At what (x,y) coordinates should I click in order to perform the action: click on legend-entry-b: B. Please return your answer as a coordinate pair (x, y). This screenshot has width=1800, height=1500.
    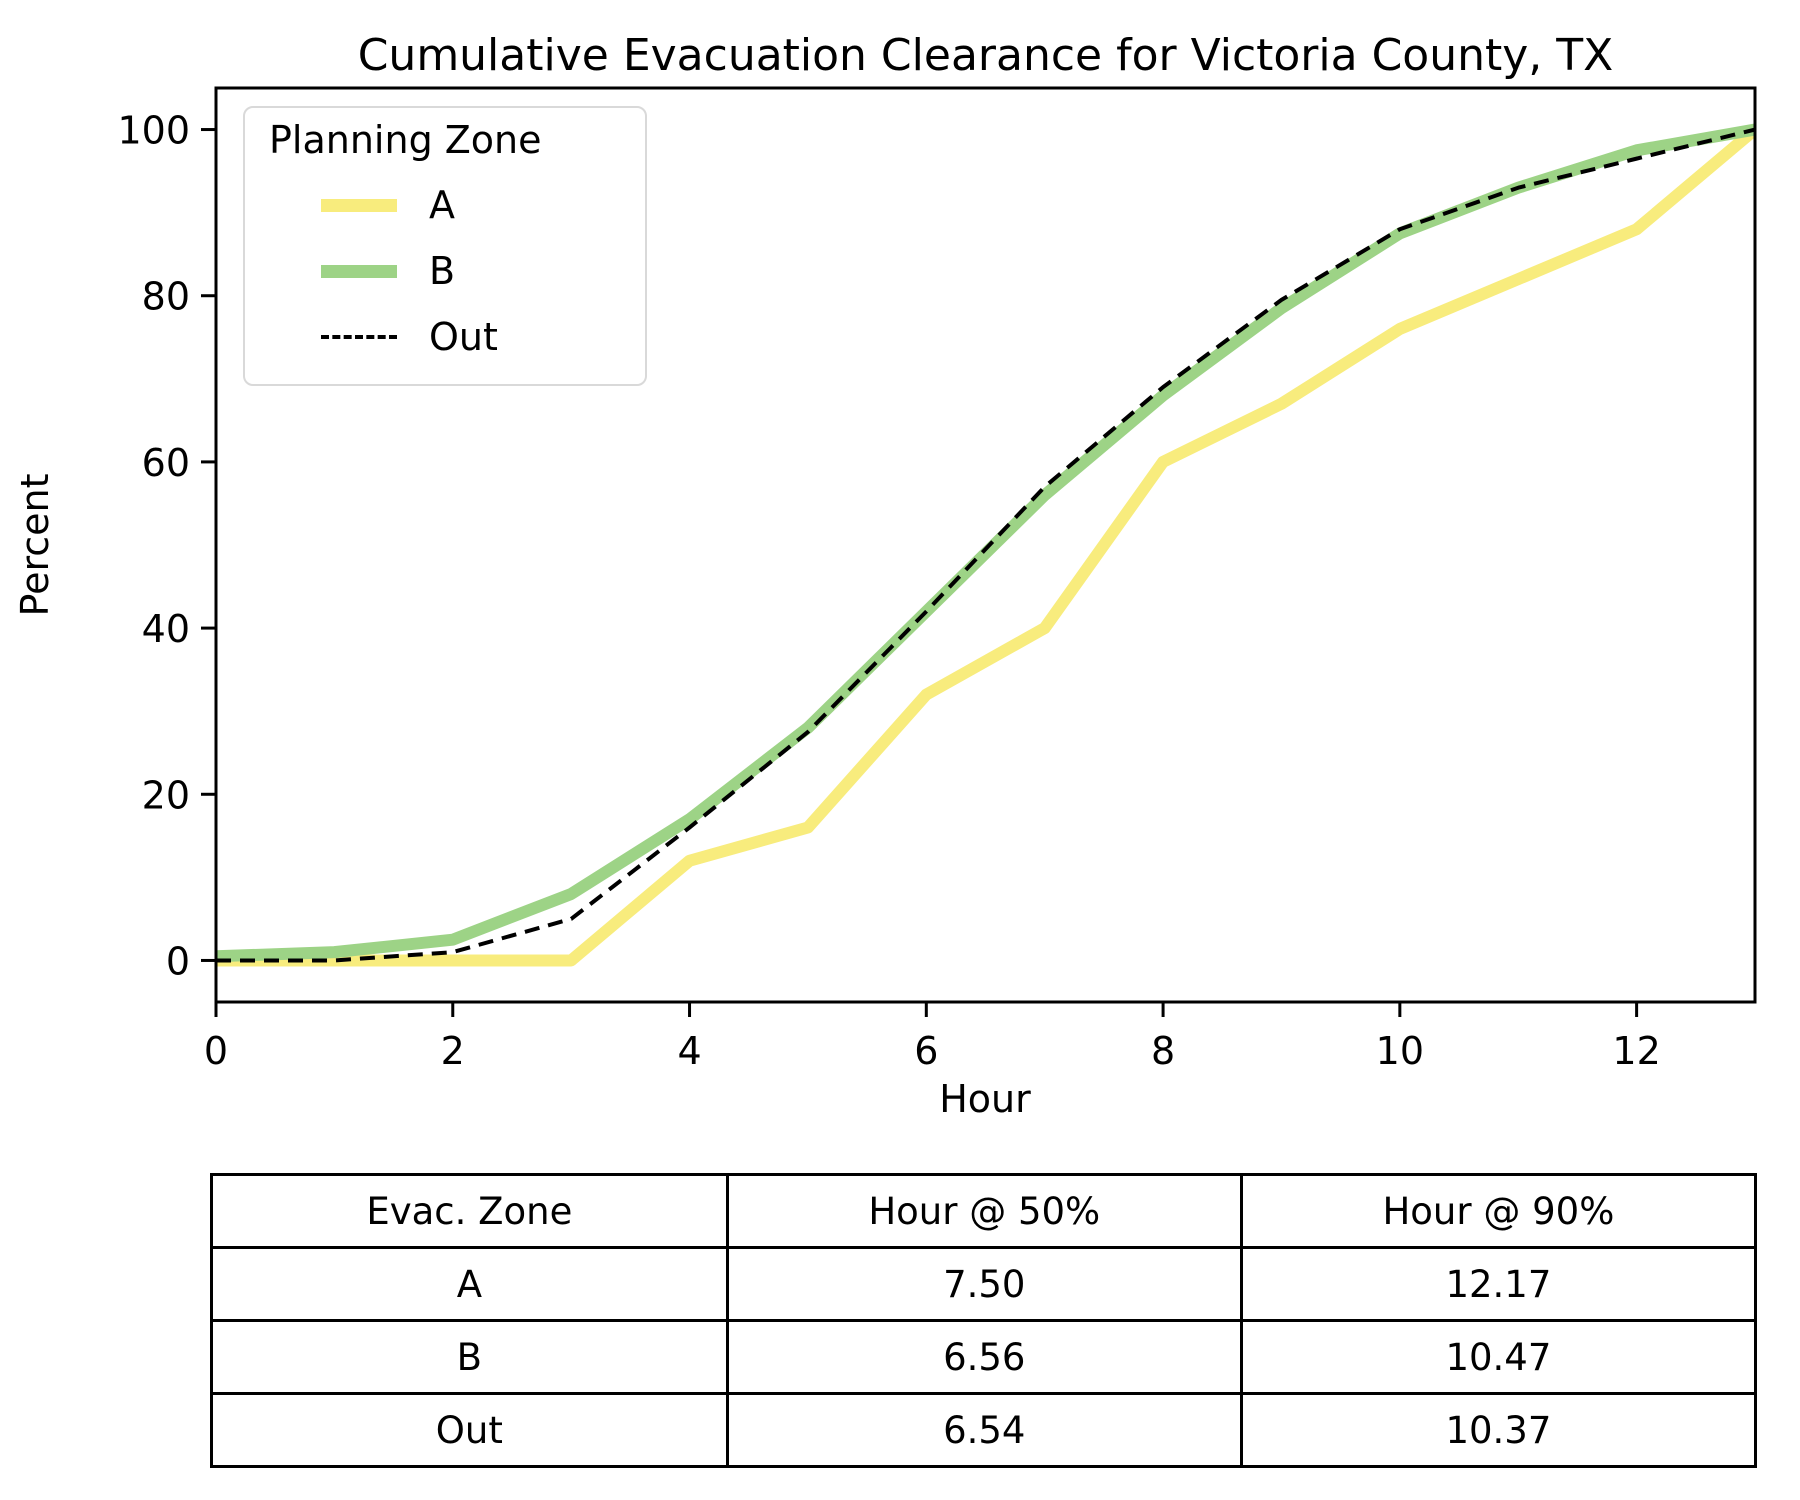
    Looking at the image, I should click on (445, 271).